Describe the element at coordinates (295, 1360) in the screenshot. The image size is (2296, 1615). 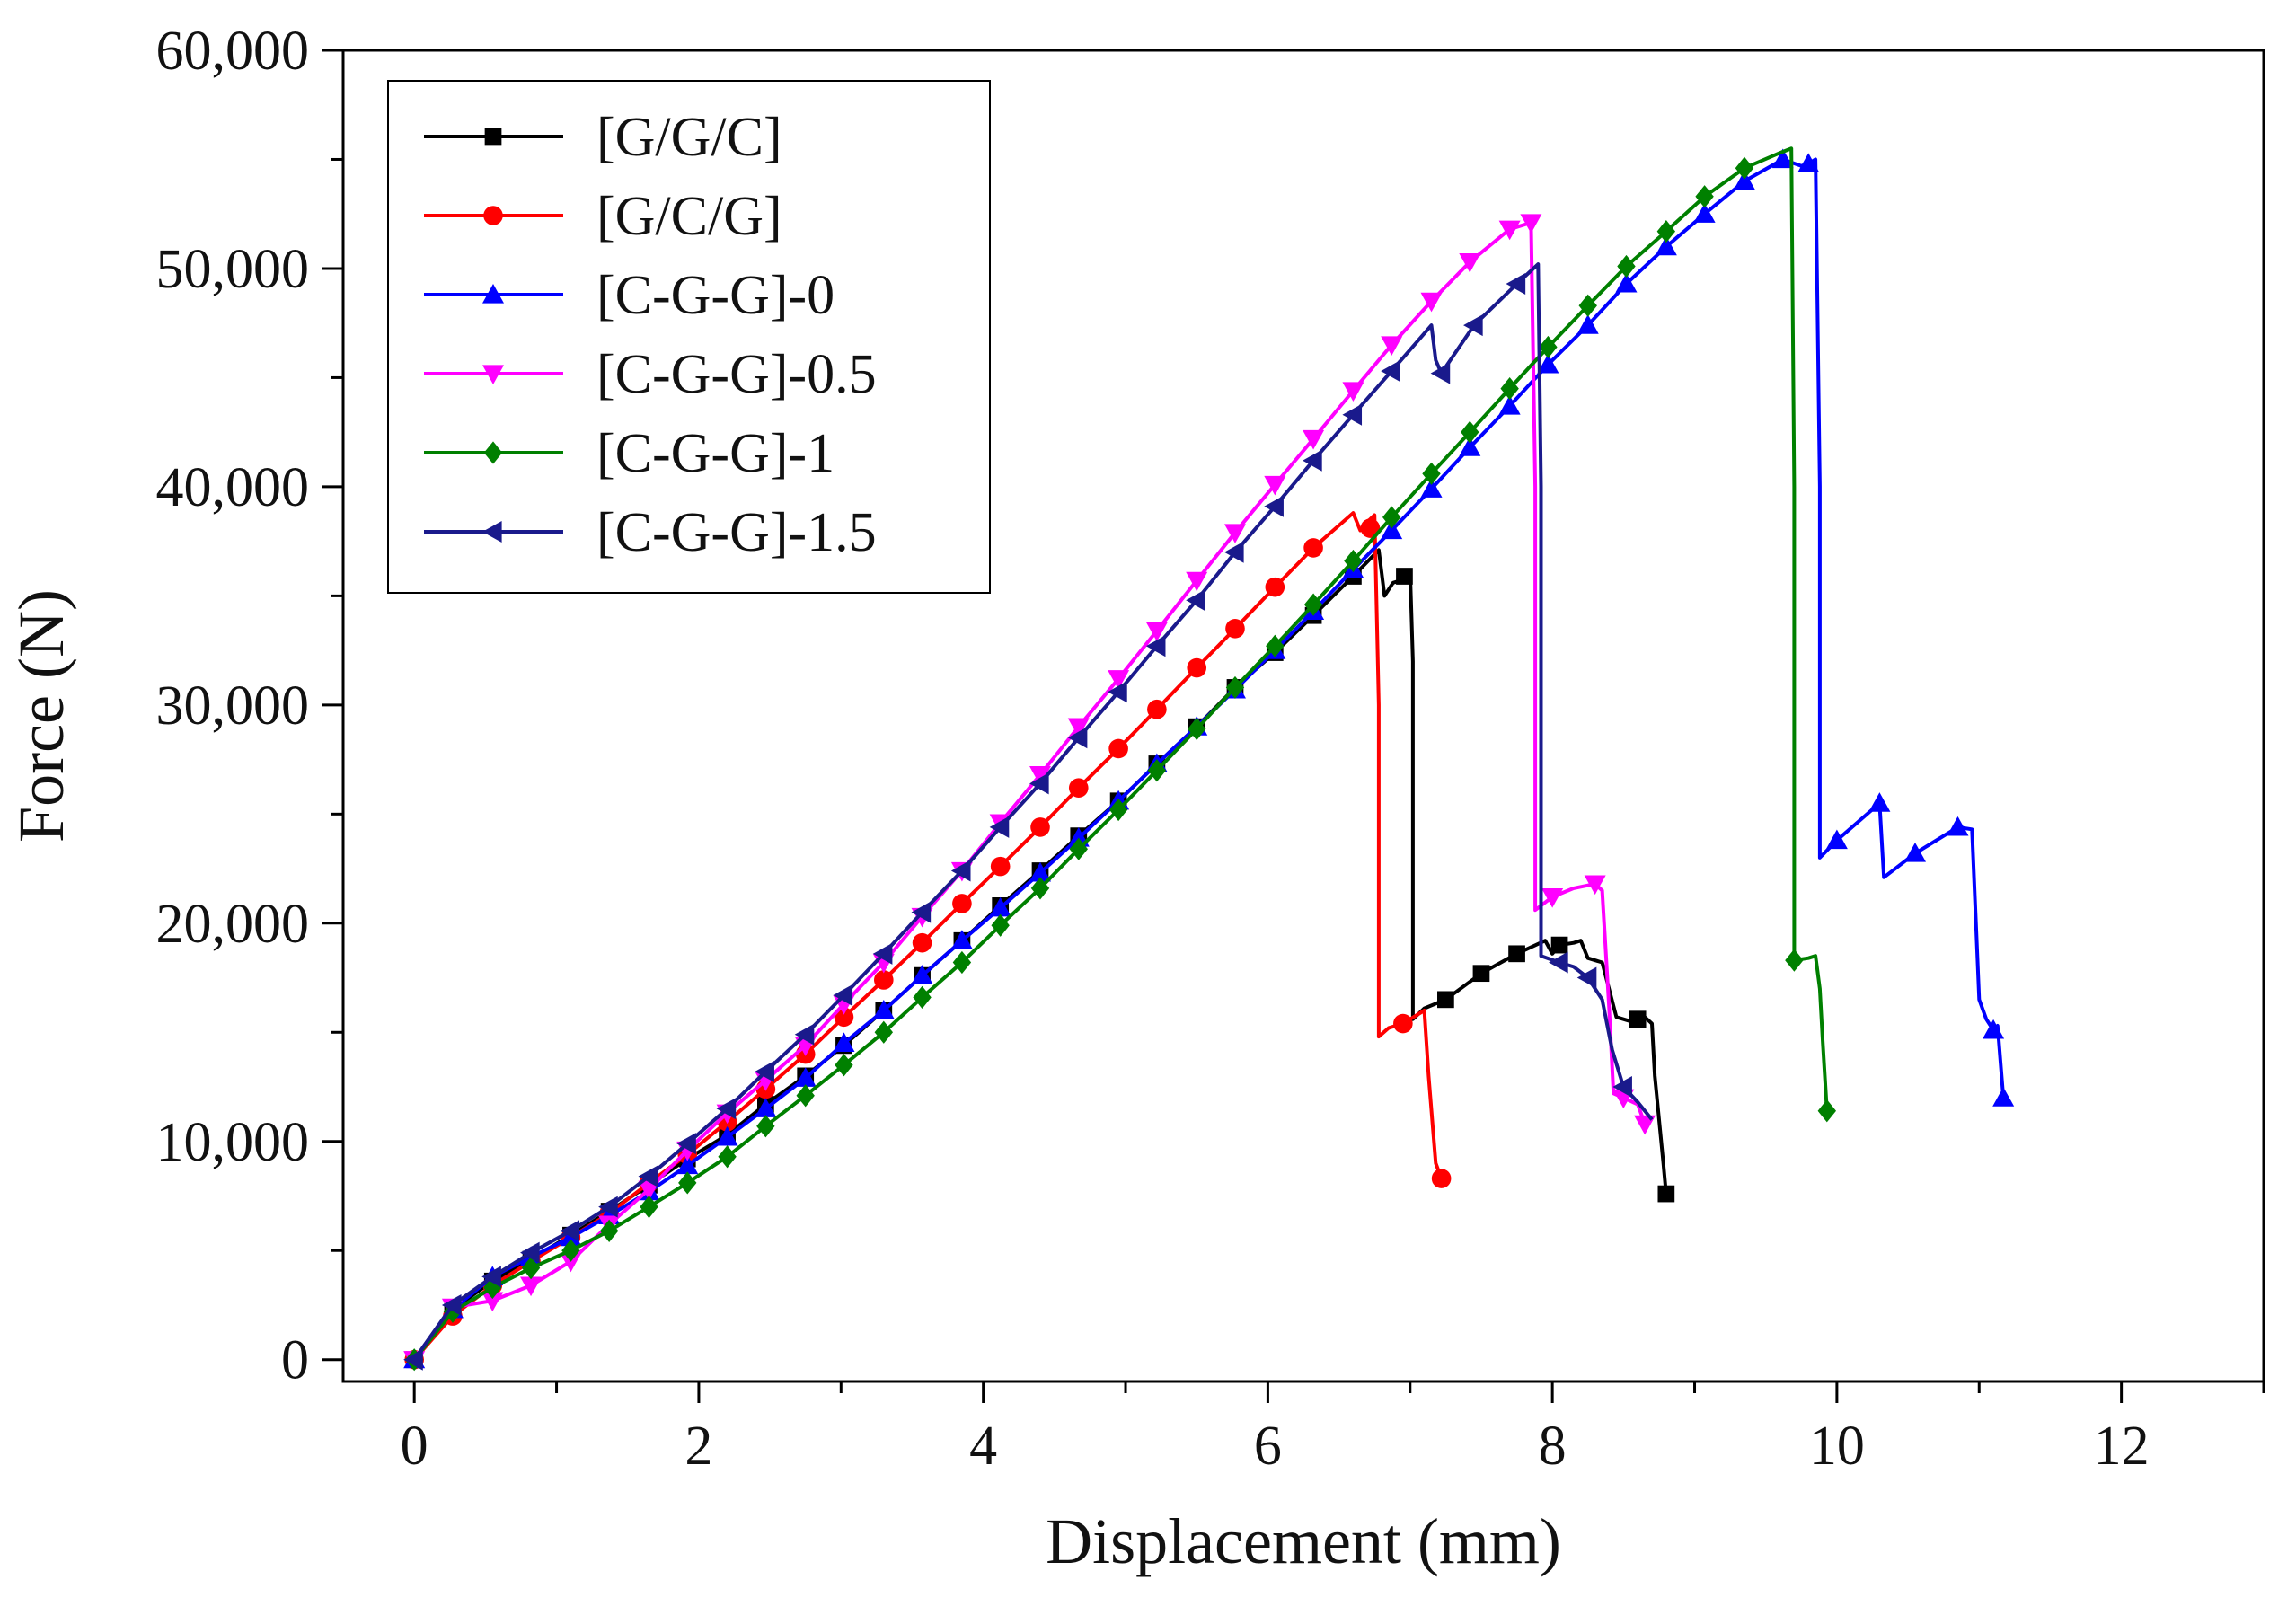
I see `y-tick-label: 0` at that location.